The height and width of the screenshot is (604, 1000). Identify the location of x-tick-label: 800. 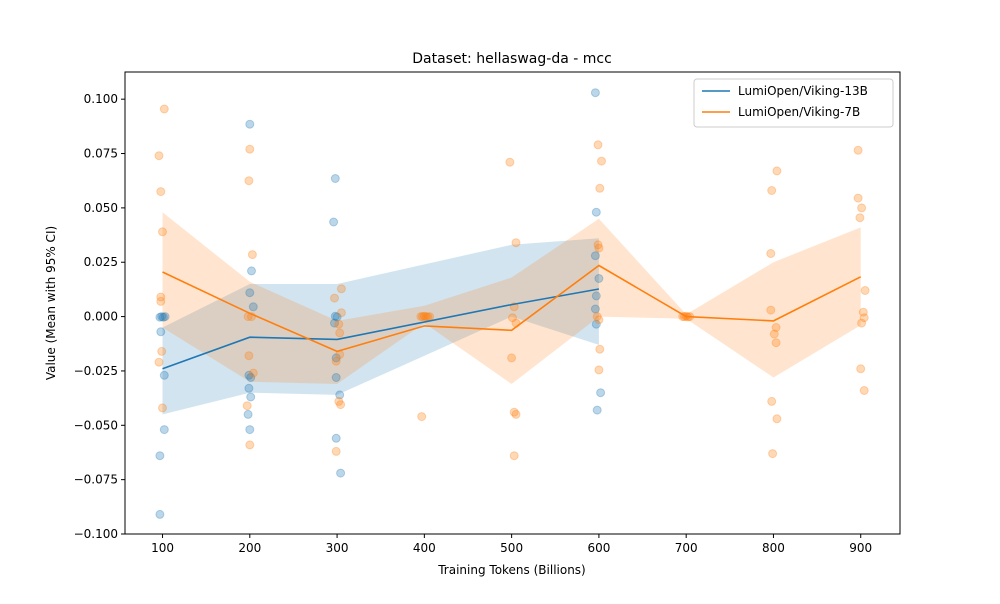
(773, 548).